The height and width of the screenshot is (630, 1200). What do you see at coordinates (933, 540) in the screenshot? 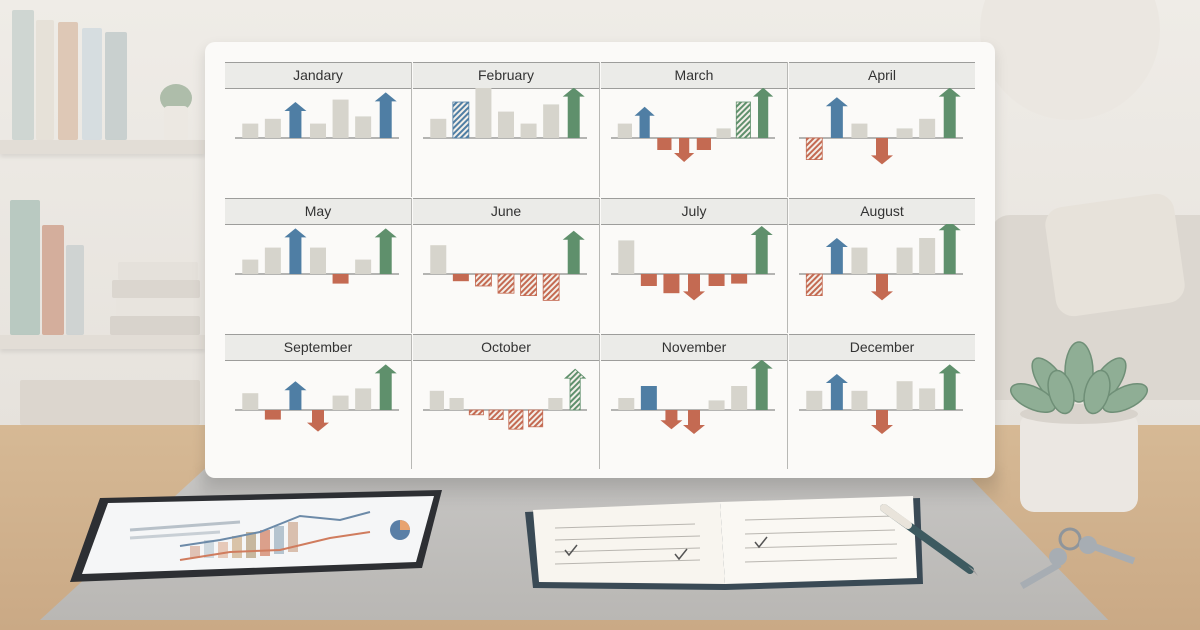
I see `pen` at bounding box center [933, 540].